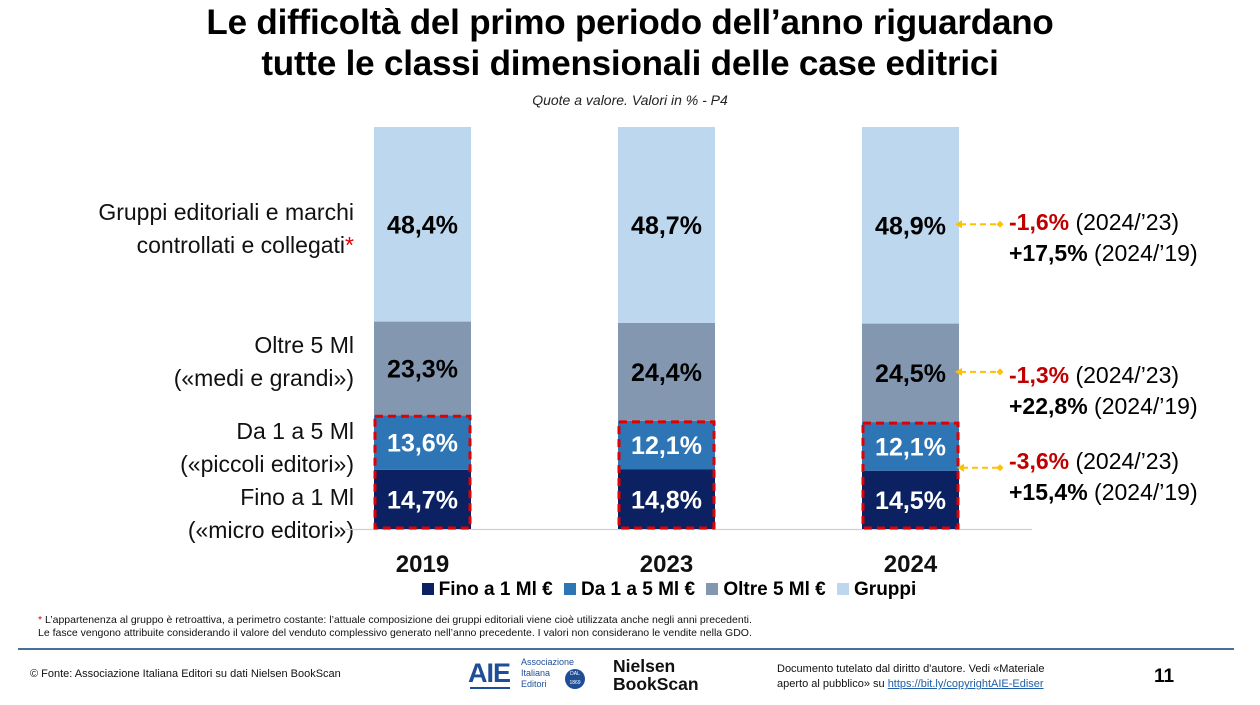 The image size is (1260, 705). Describe the element at coordinates (575, 674) in the screenshot. I see `aie-badge-line1: DAL` at that location.